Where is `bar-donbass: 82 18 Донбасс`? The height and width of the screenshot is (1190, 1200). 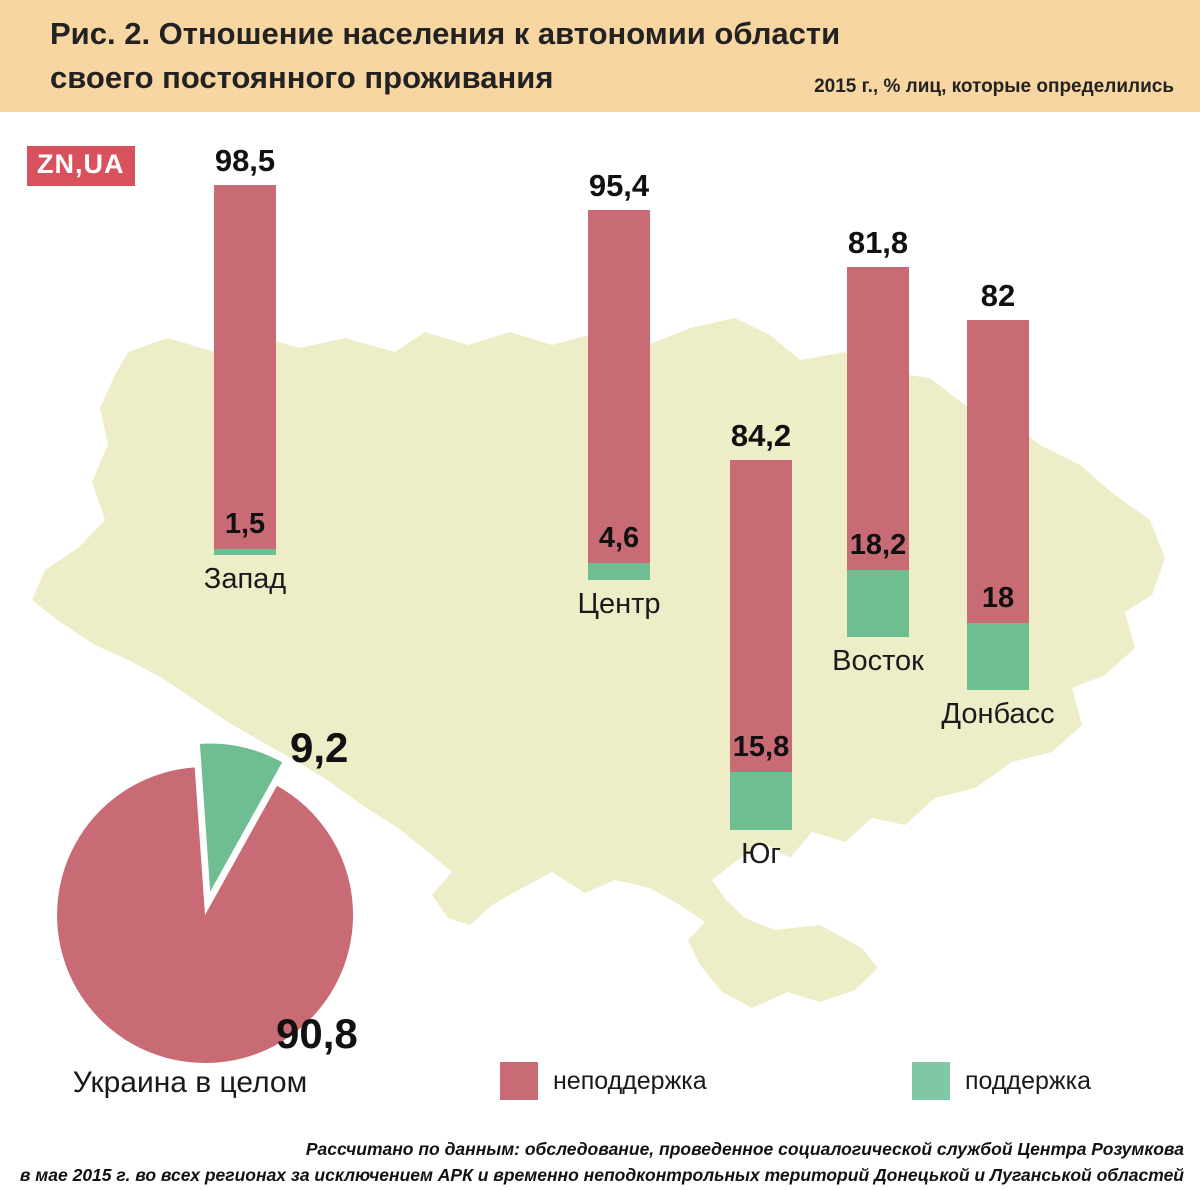
bar-donbass: 82 18 Донбасс is located at coordinates (997, 504).